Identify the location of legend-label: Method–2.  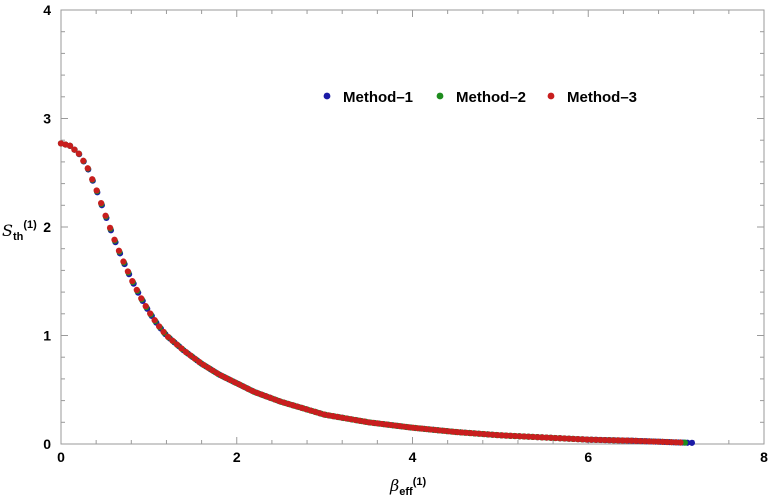
(491, 97).